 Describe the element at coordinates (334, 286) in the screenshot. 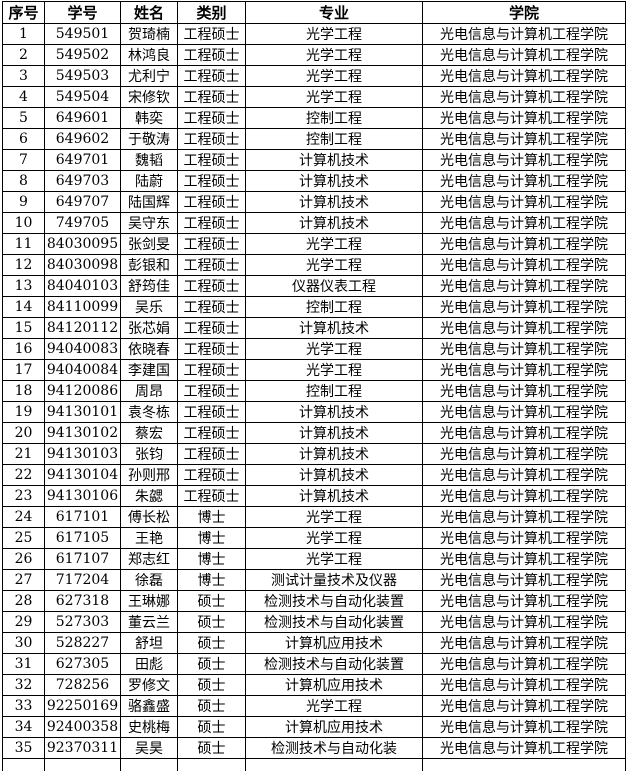

I see `cell-major: 仪器仪表工程` at that location.